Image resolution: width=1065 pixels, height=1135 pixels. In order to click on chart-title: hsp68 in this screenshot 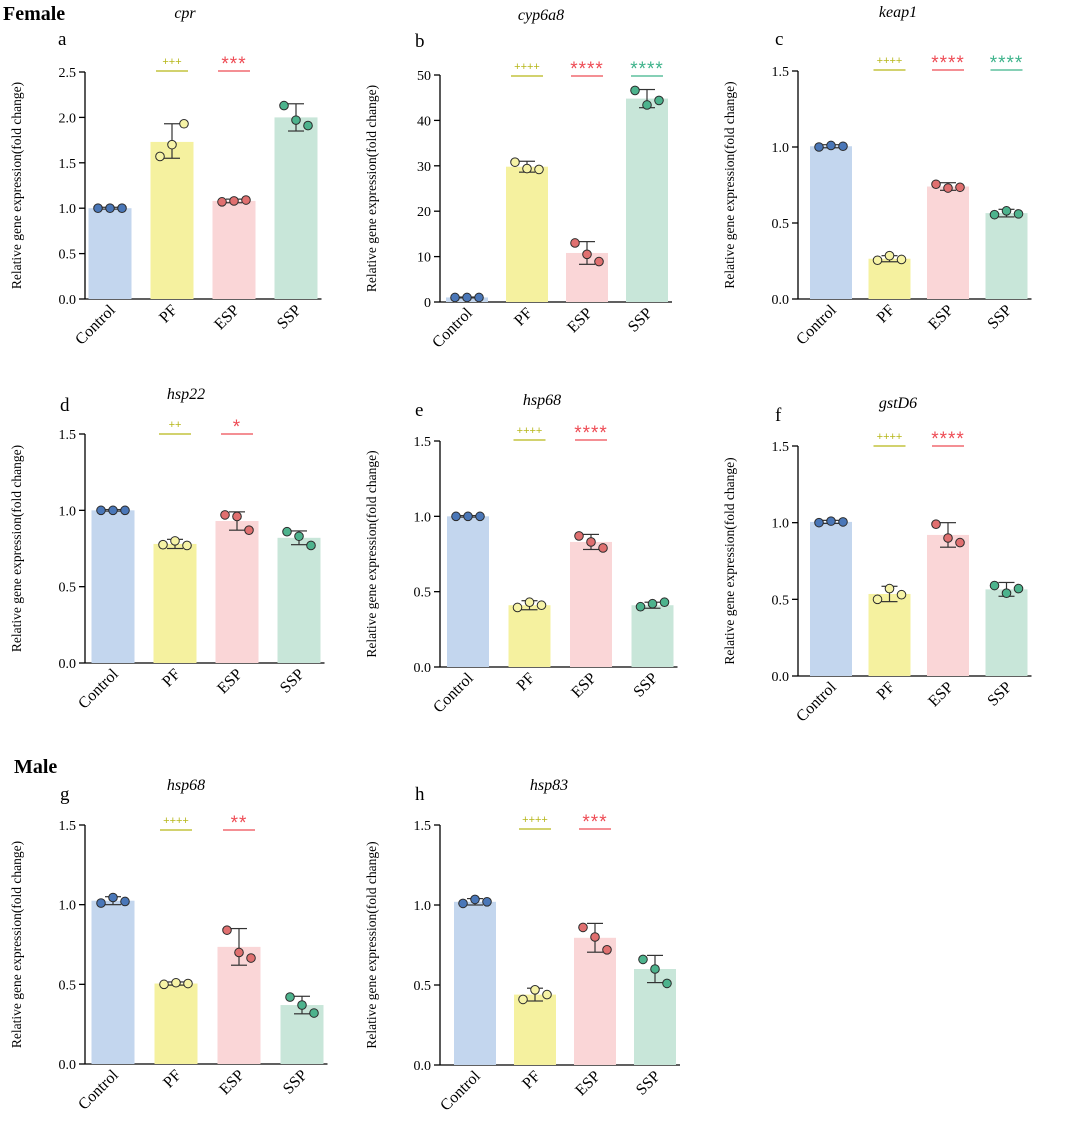, I will do `click(186, 785)`.